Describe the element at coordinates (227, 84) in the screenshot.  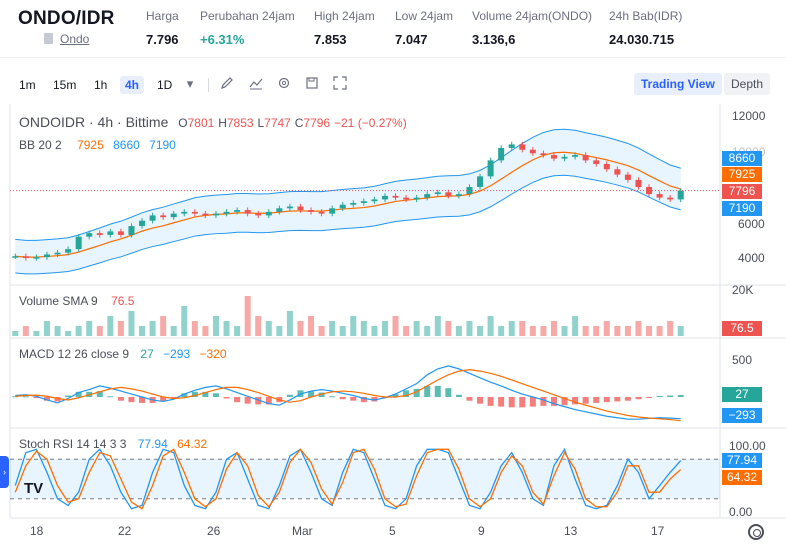
I see `pencil-icon` at that location.